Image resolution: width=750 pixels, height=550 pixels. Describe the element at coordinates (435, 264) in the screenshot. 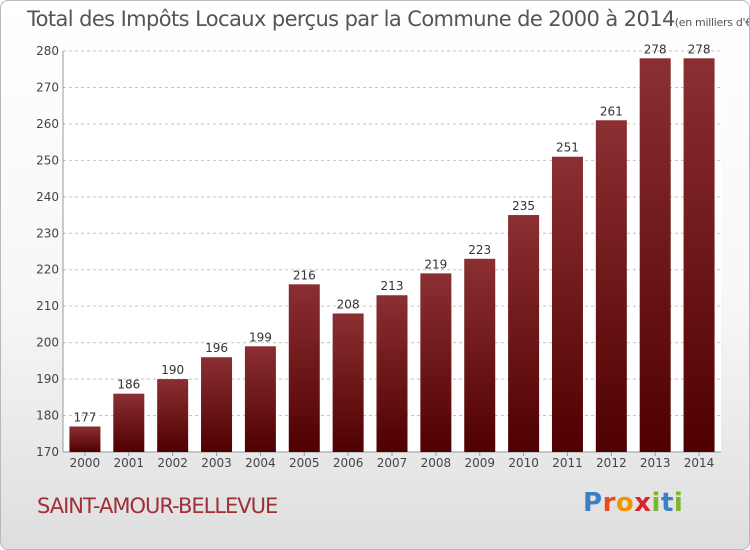

I see `bar-value-label: 219` at that location.